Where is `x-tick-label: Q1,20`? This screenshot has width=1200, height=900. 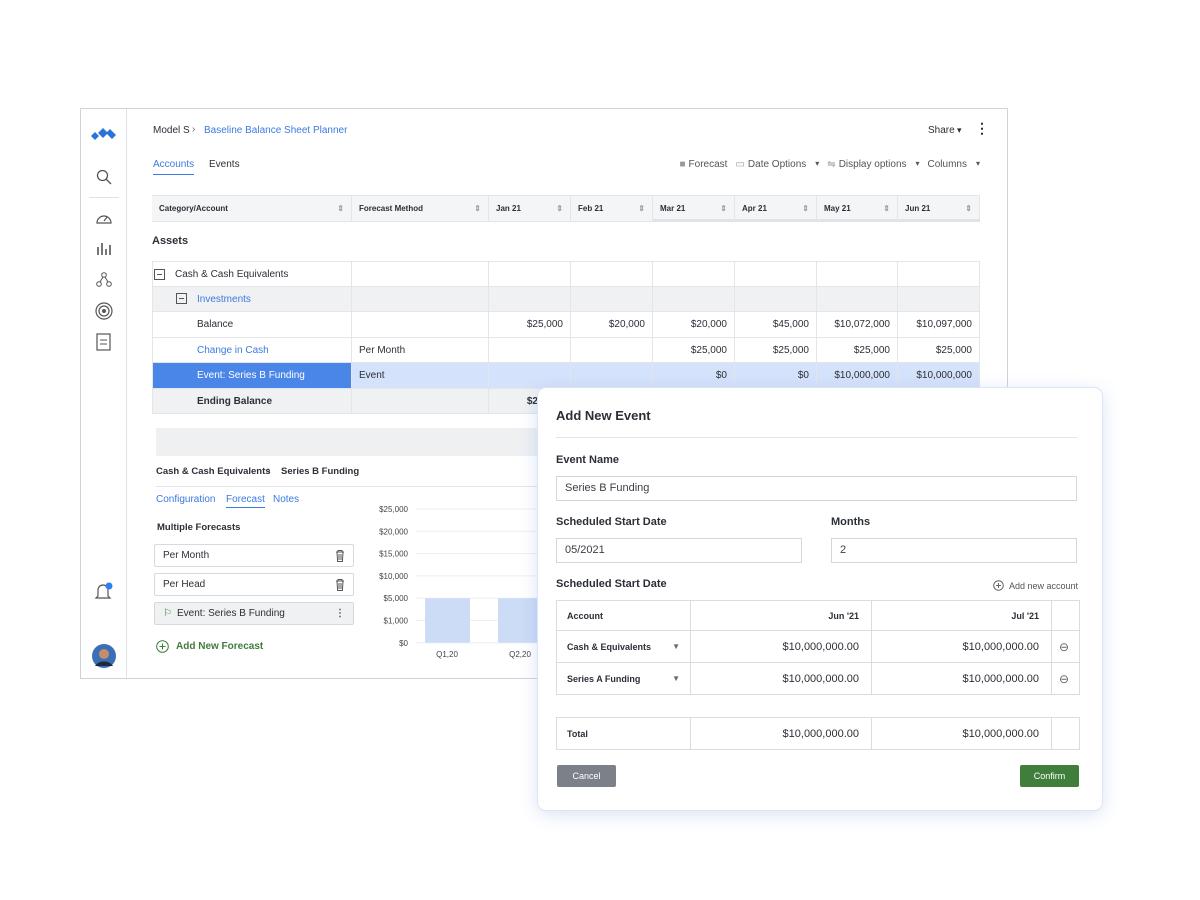 x-tick-label: Q1,20 is located at coordinates (447, 654).